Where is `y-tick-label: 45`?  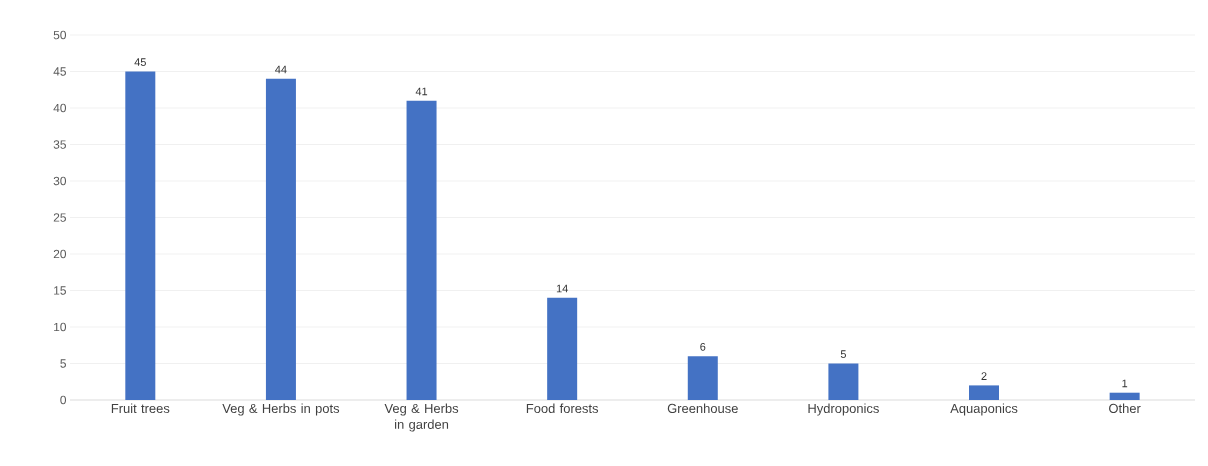
y-tick-label: 45 is located at coordinates (59, 71).